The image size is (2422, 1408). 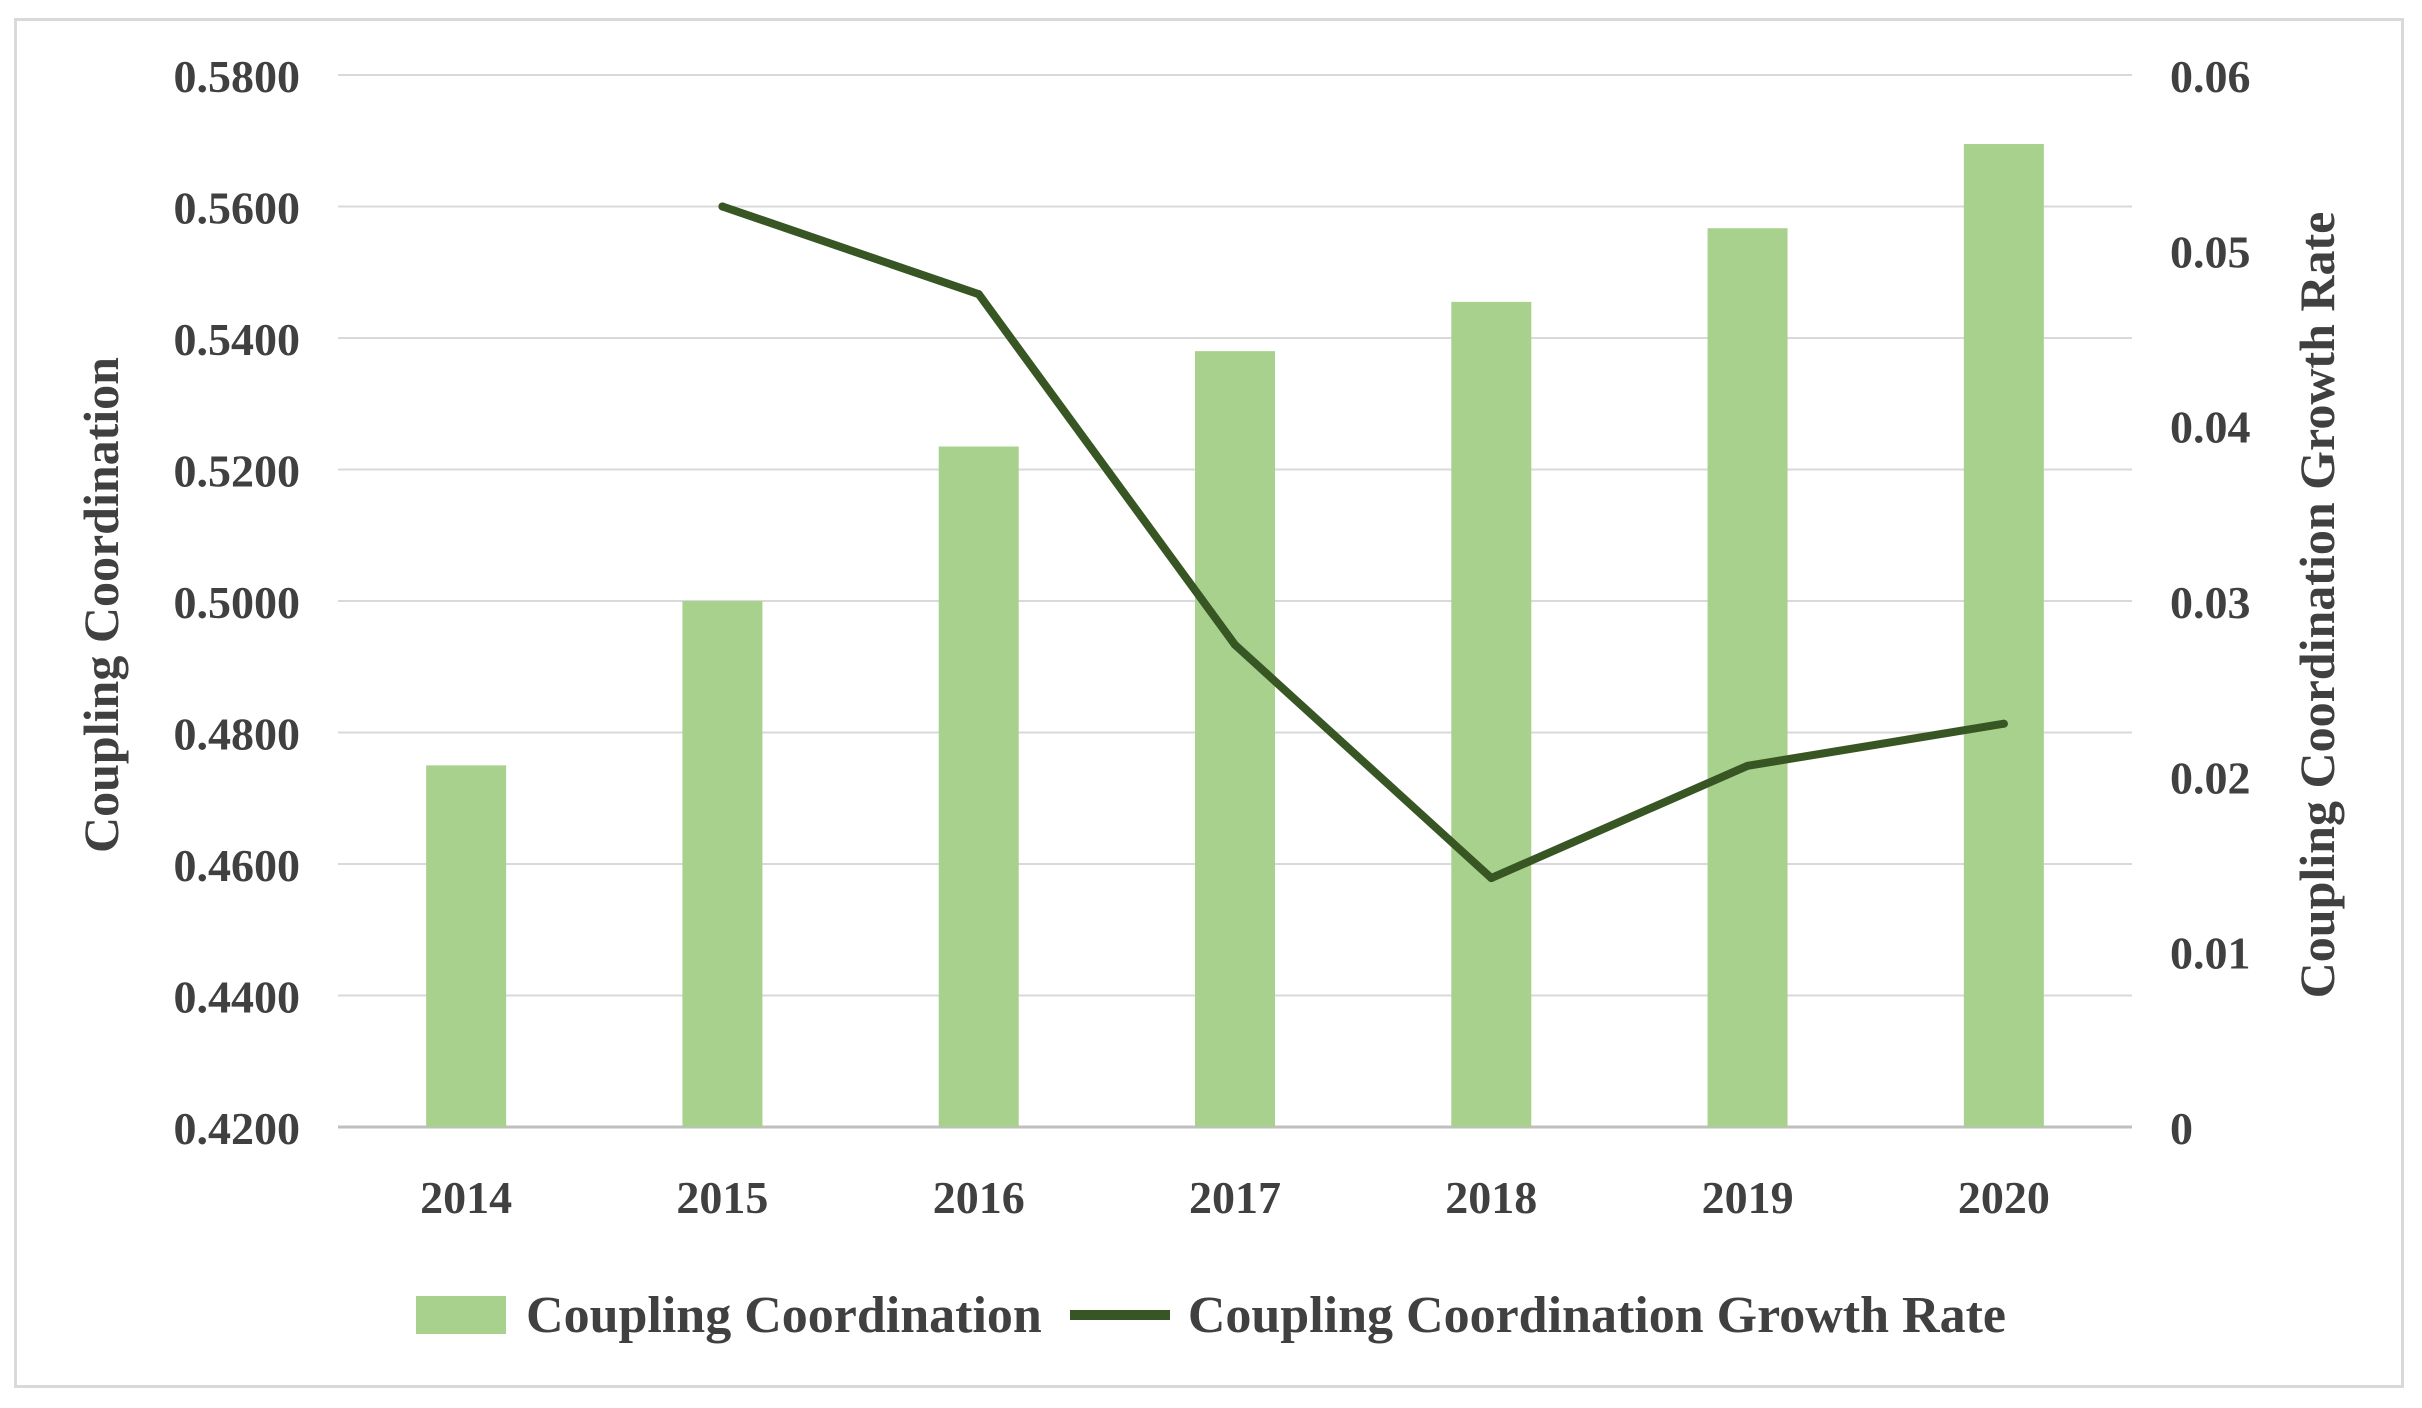 What do you see at coordinates (2003, 636) in the screenshot?
I see `bar-2020` at bounding box center [2003, 636].